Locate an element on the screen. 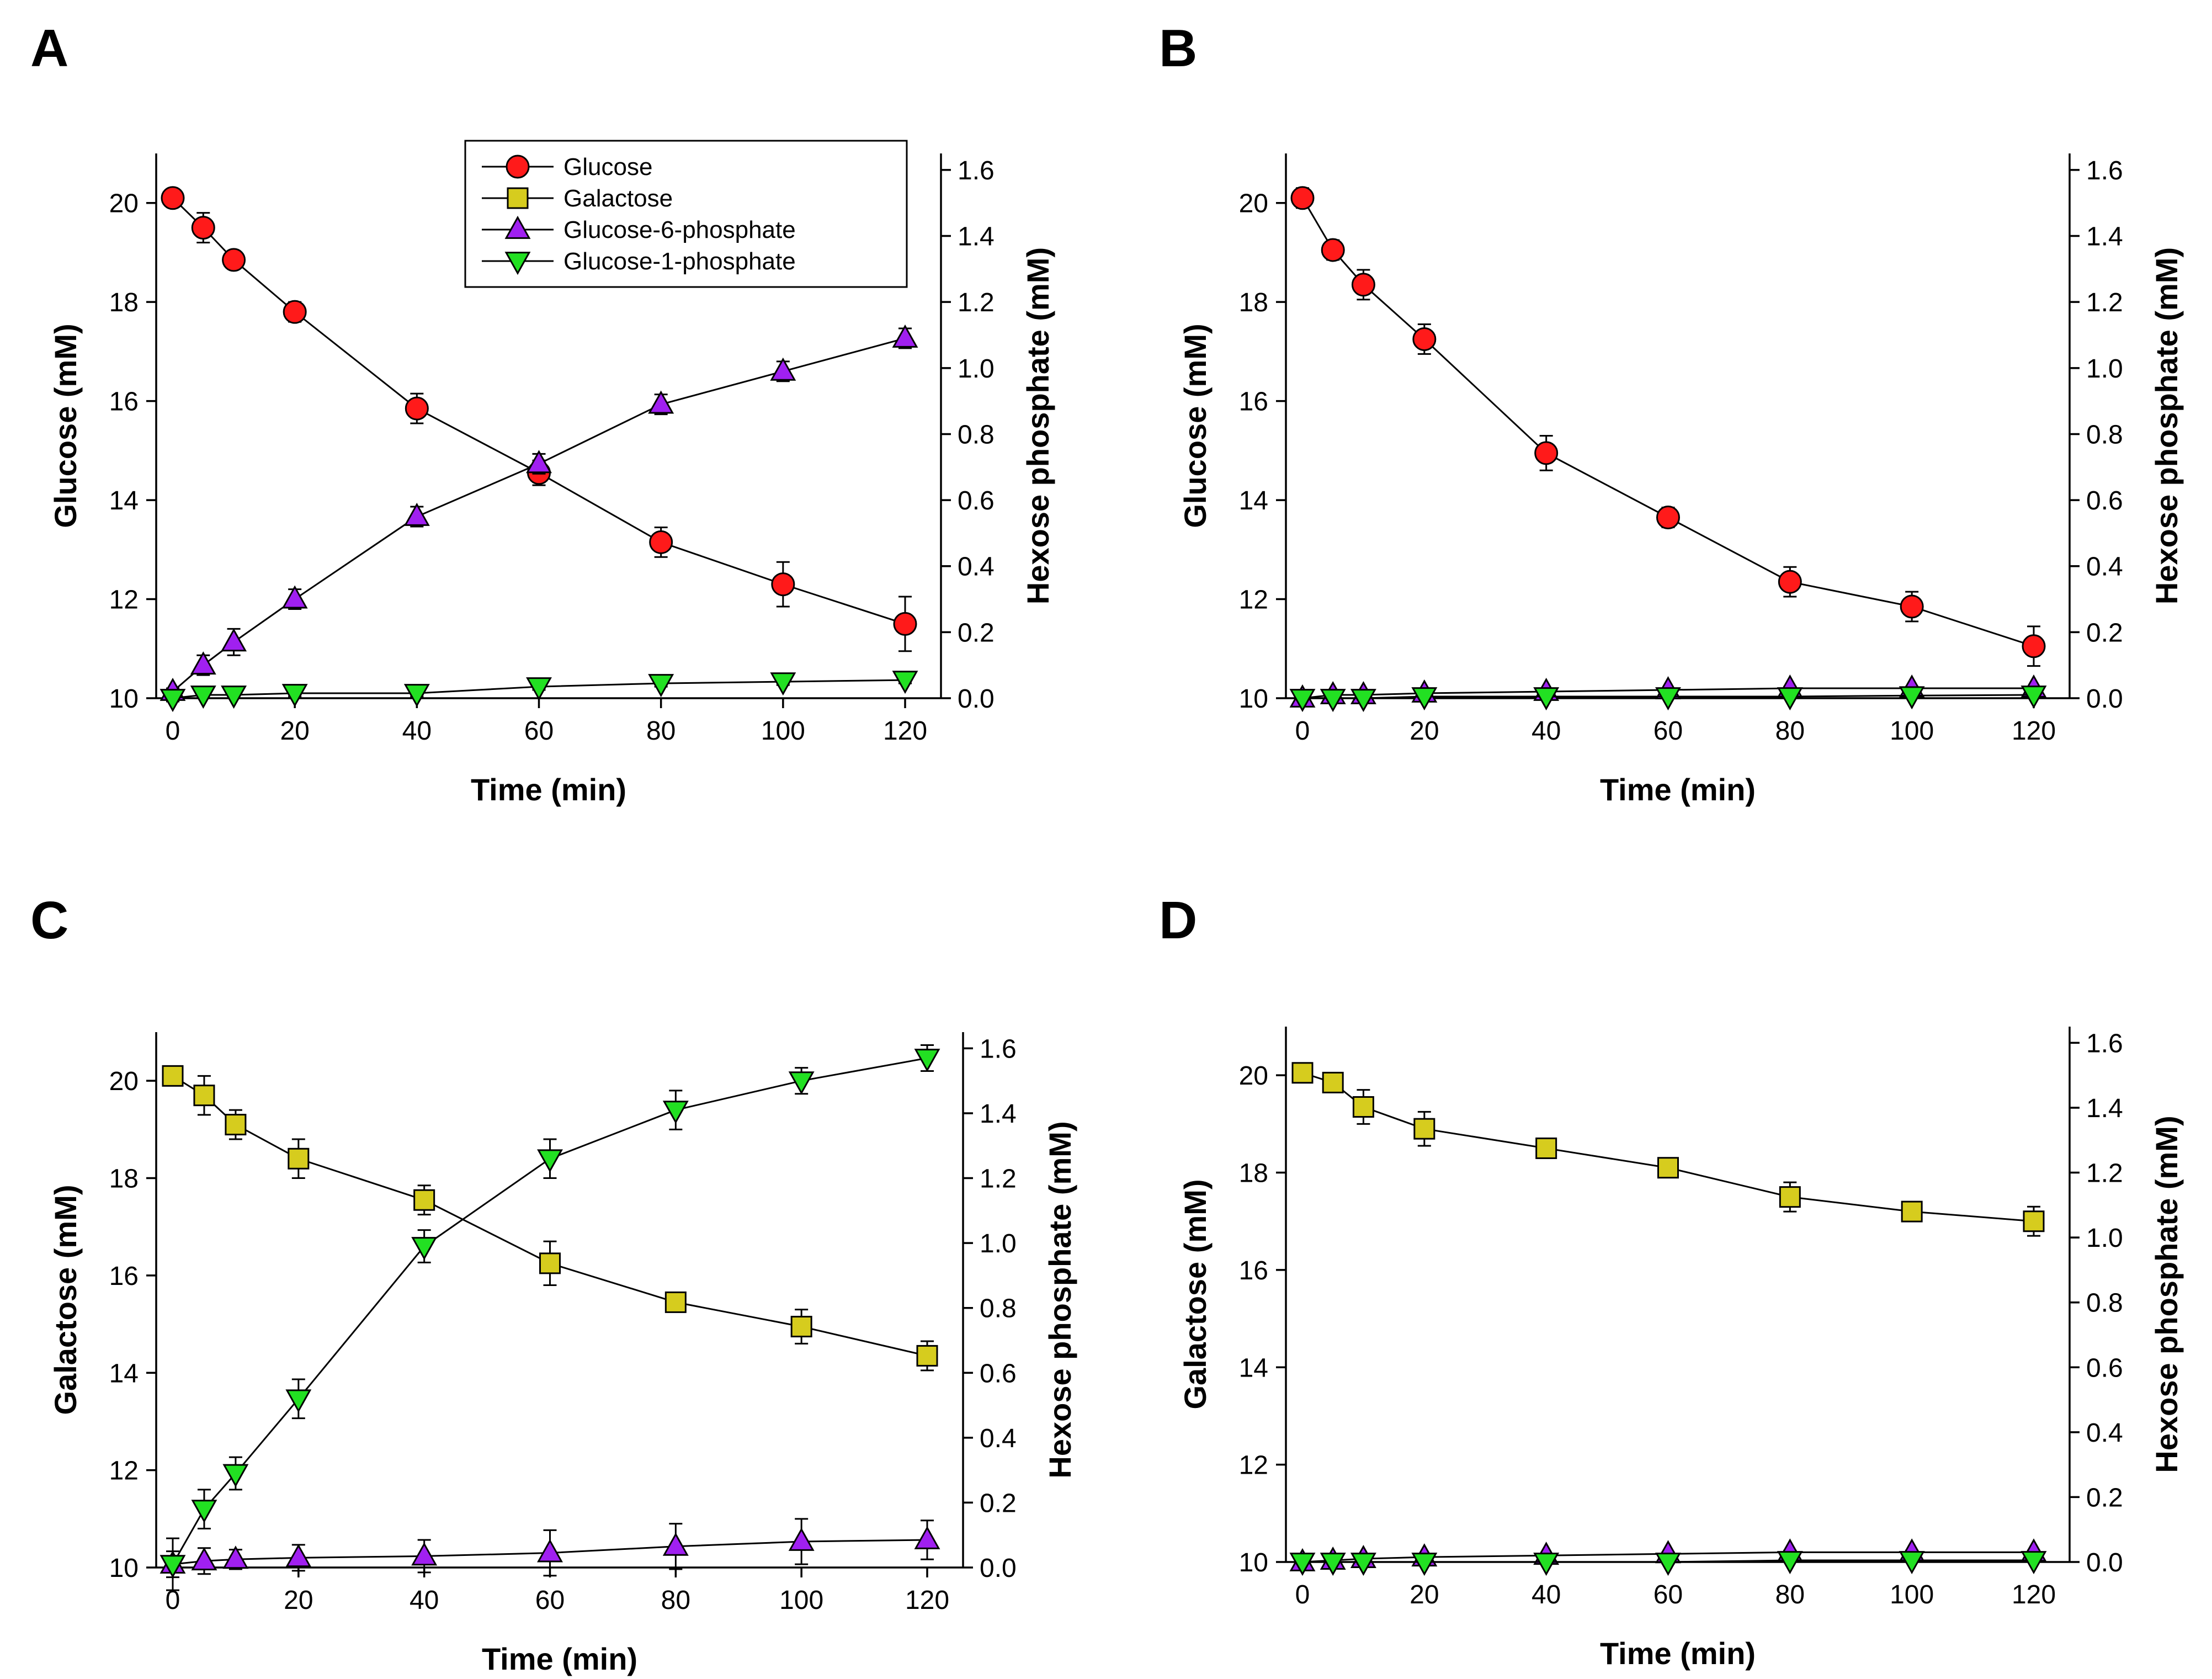 This screenshot has height=1679, width=2212. y-tick-label: 10 is located at coordinates (1253, 1562).